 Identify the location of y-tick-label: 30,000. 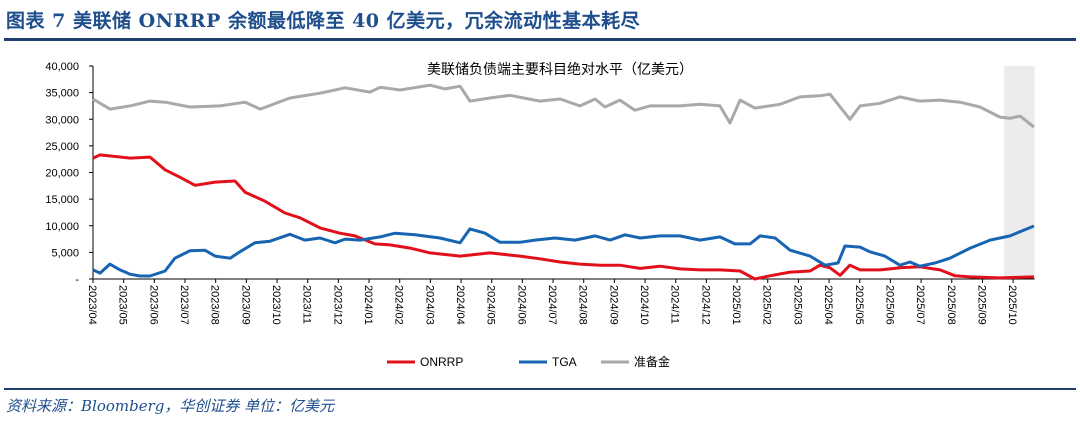
(62, 120).